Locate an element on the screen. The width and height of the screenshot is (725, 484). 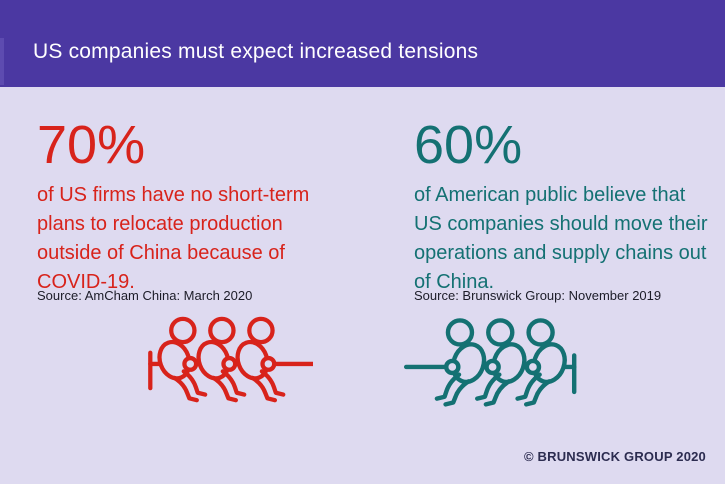
stat-text-line: of American public believe that is located at coordinates (550, 195).